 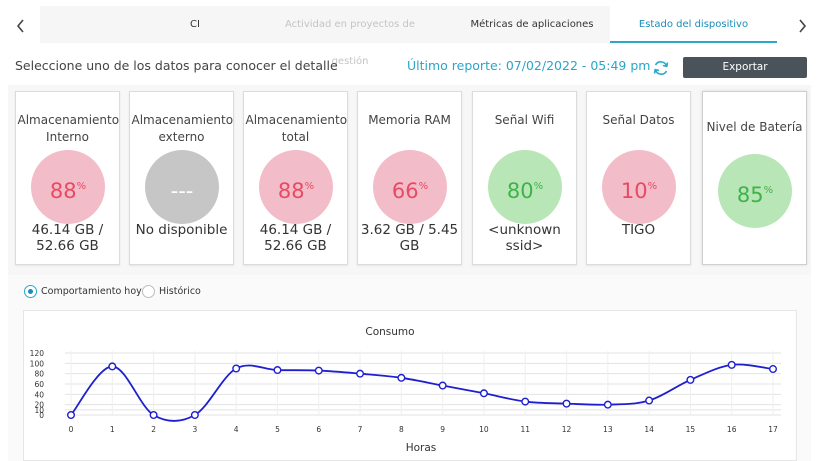 I want to click on chart-x-tick-label: 8, so click(x=401, y=429).